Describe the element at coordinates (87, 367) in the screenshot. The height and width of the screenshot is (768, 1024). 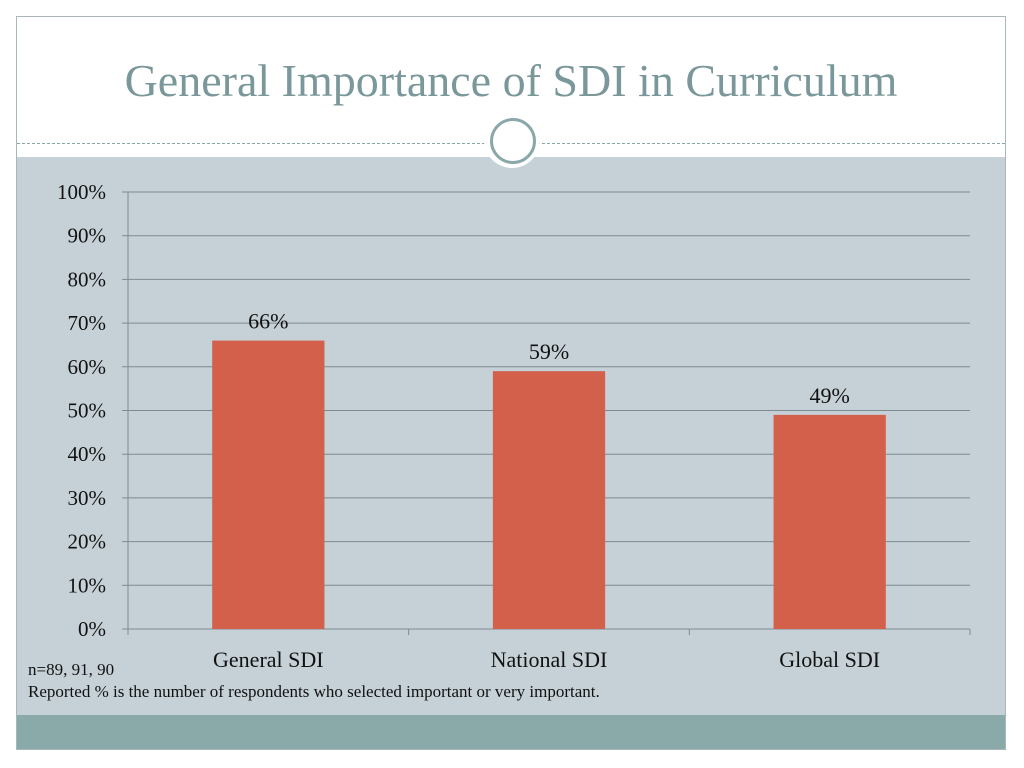
I see `y-tick-label: 60%` at that location.